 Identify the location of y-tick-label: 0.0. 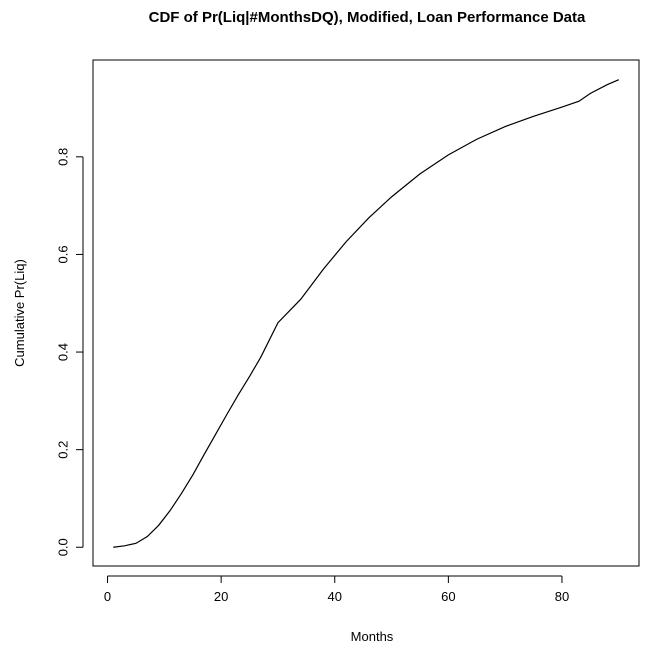
(62, 547).